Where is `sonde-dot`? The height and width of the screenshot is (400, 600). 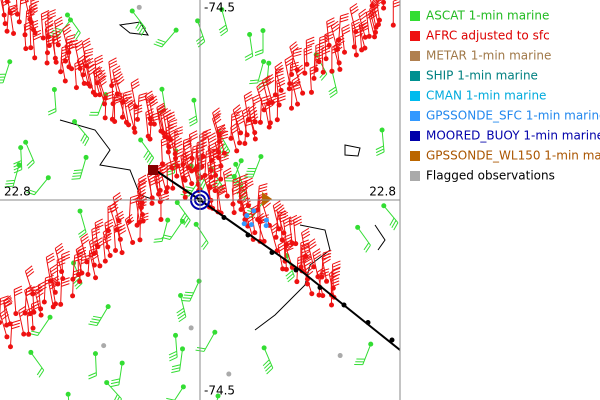 sonde-dot is located at coordinates (266, 226).